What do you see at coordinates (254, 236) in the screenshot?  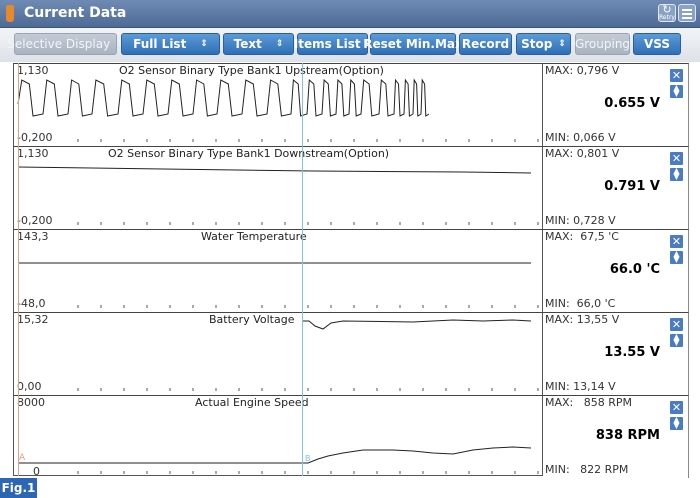 I see `graph-title: Water Temperature` at bounding box center [254, 236].